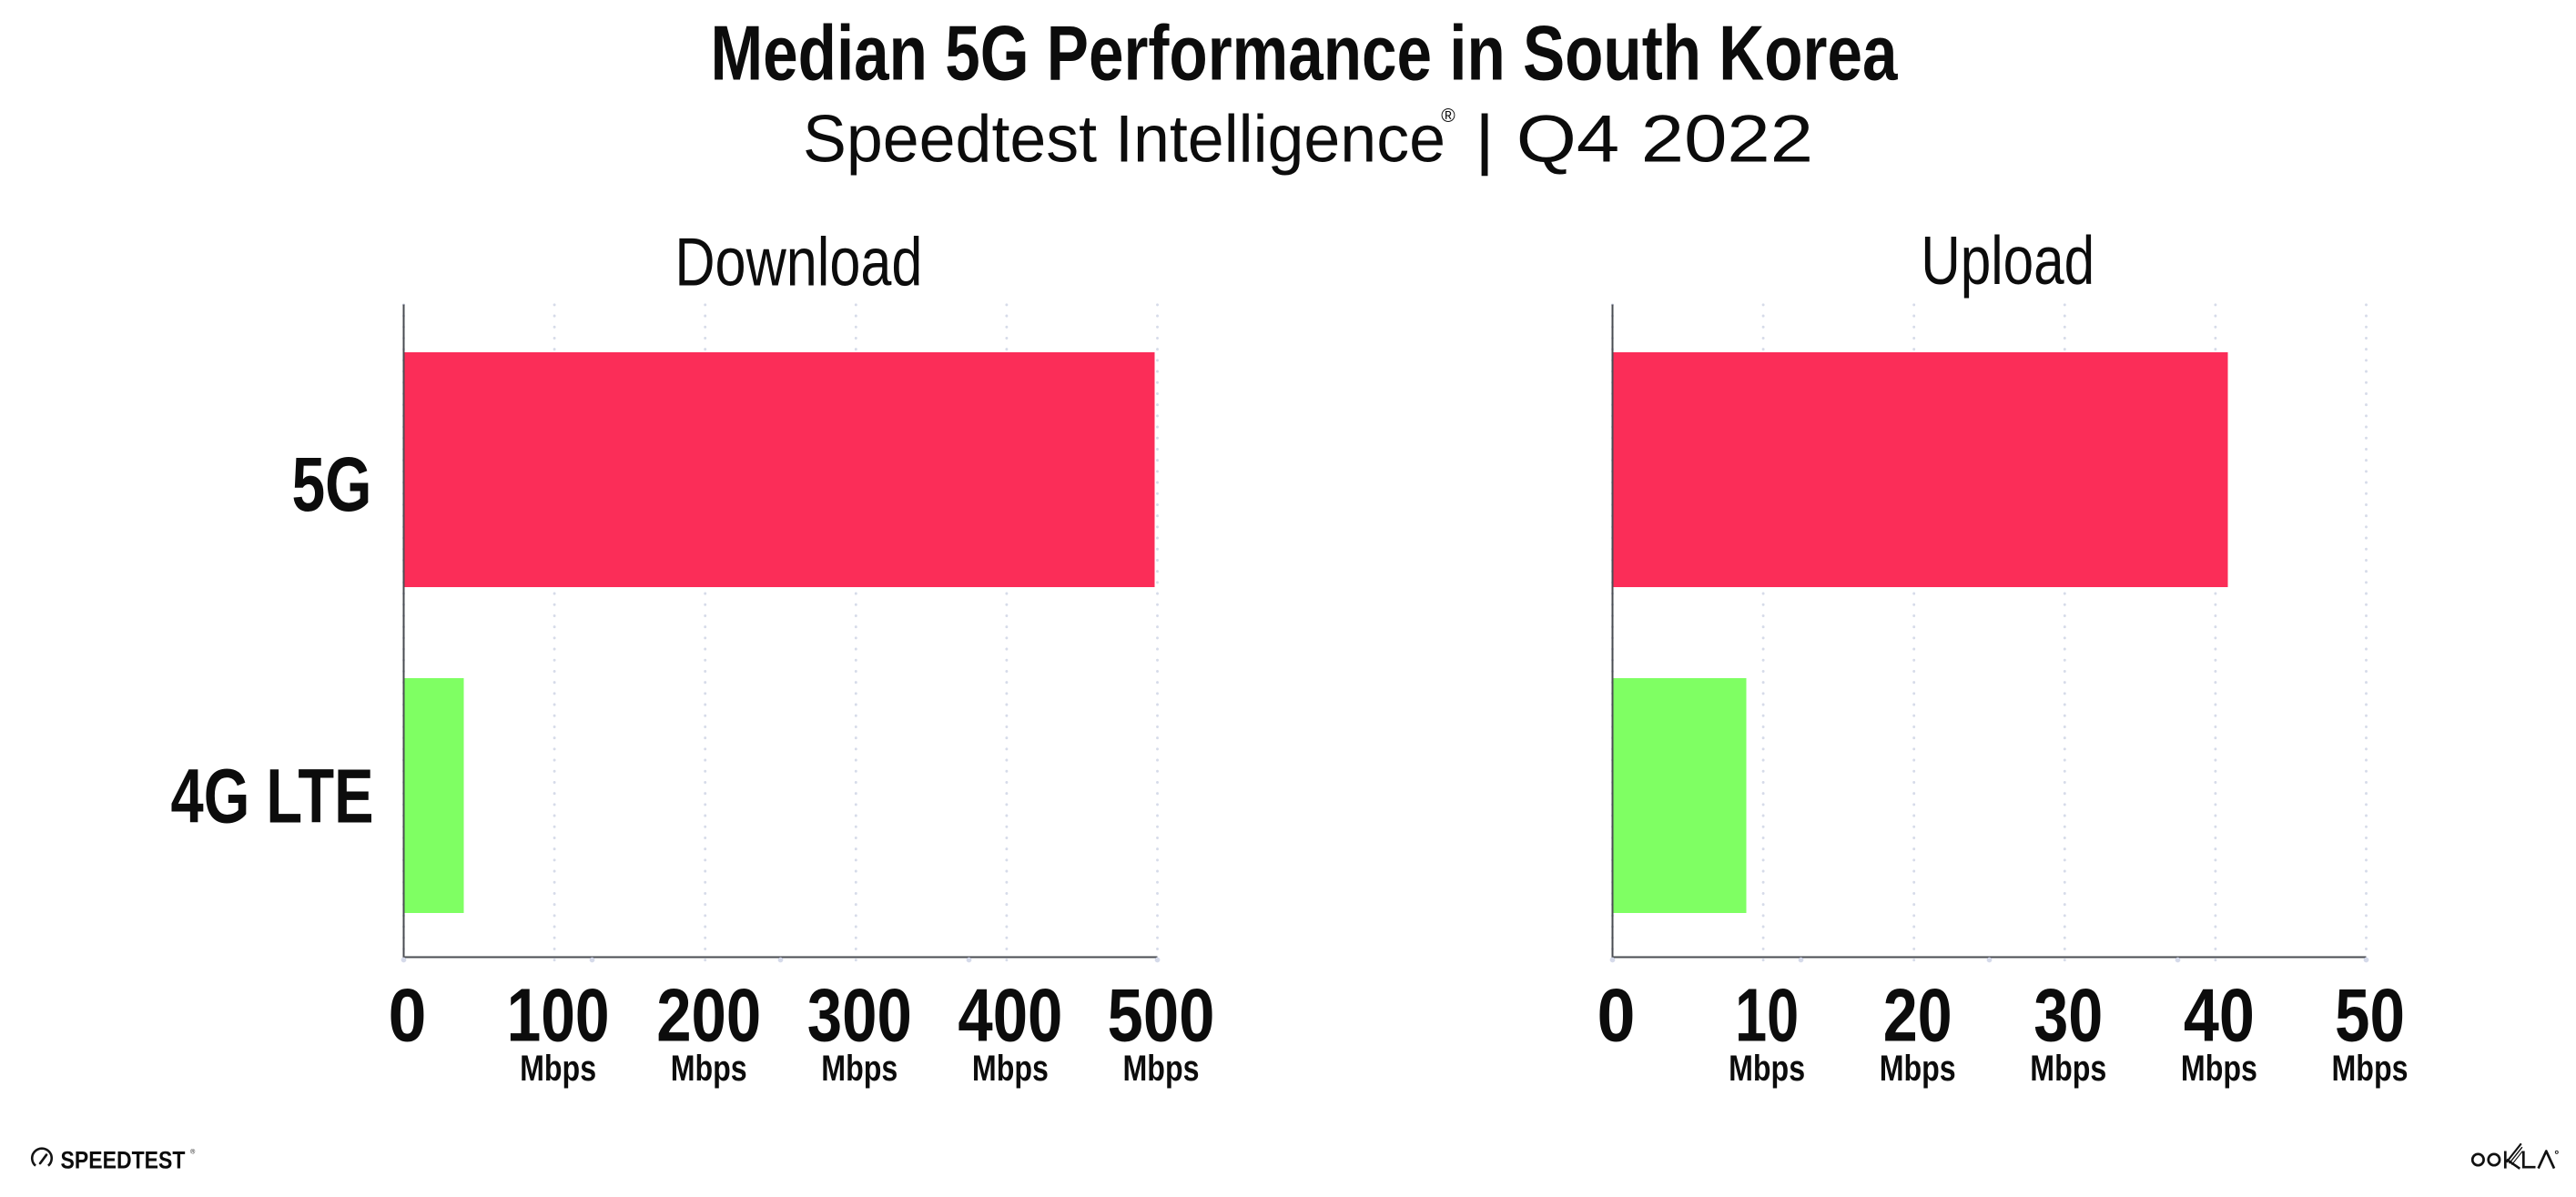 The height and width of the screenshot is (1197, 2576). What do you see at coordinates (798, 262) in the screenshot?
I see `svg-text: Download` at bounding box center [798, 262].